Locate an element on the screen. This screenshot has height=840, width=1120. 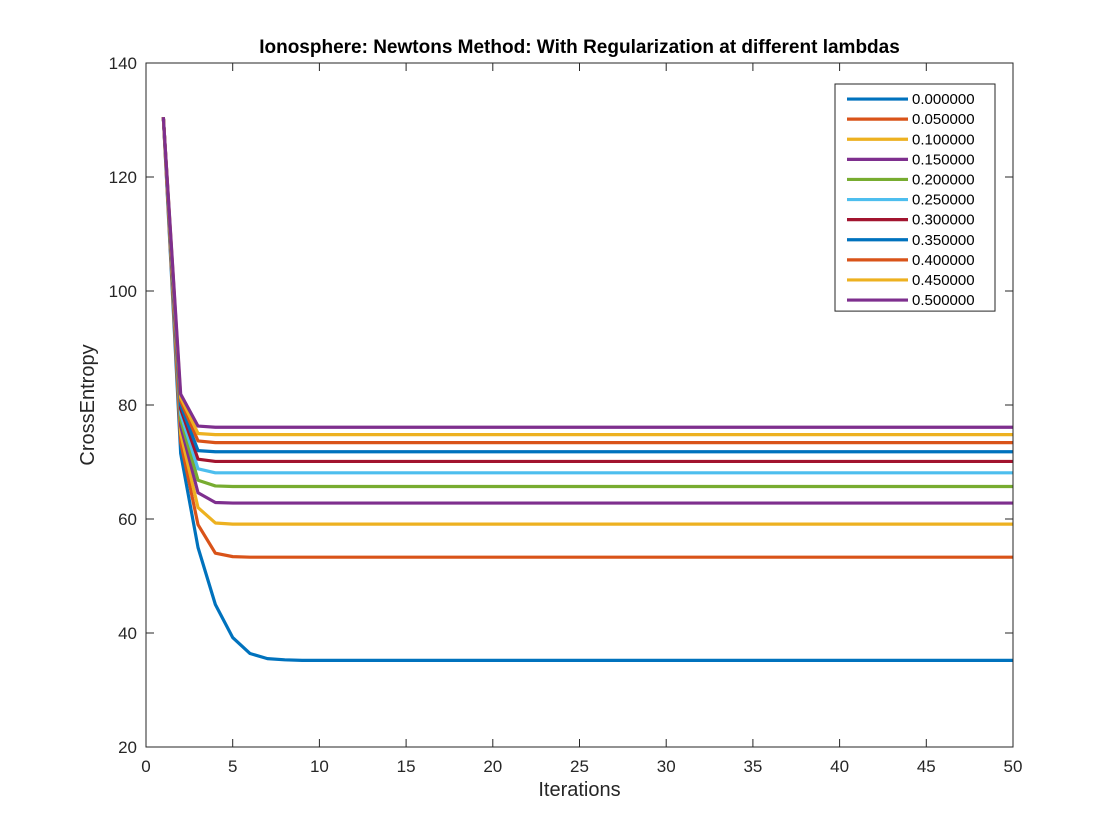
legend-label-4: 0.200000 is located at coordinates (943, 179).